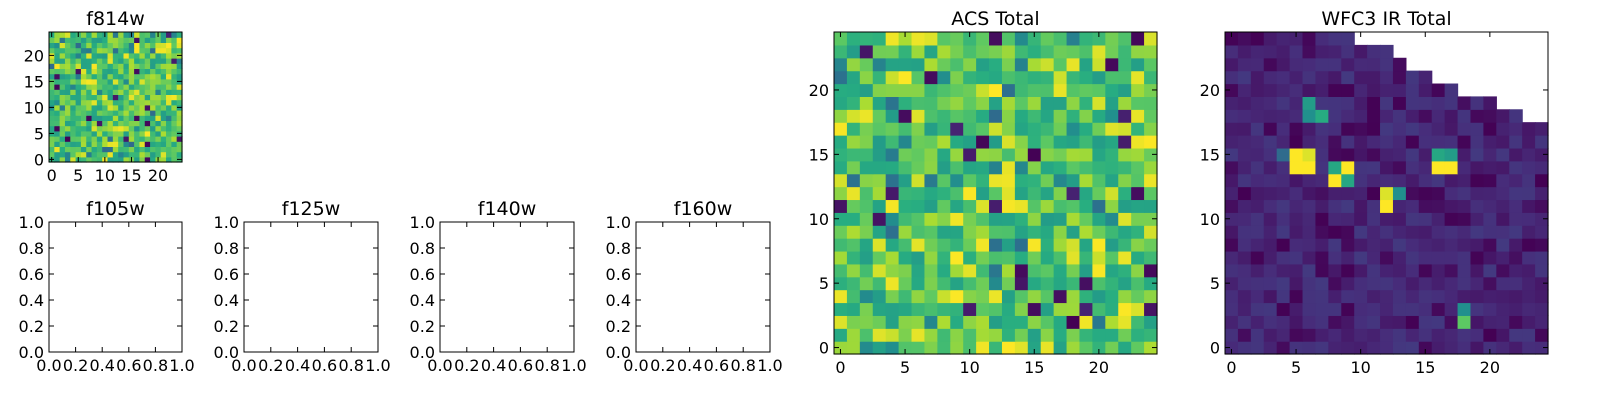 This screenshot has width=1600, height=400. I want to click on y-tick-label: 1.0, so click(31, 222).